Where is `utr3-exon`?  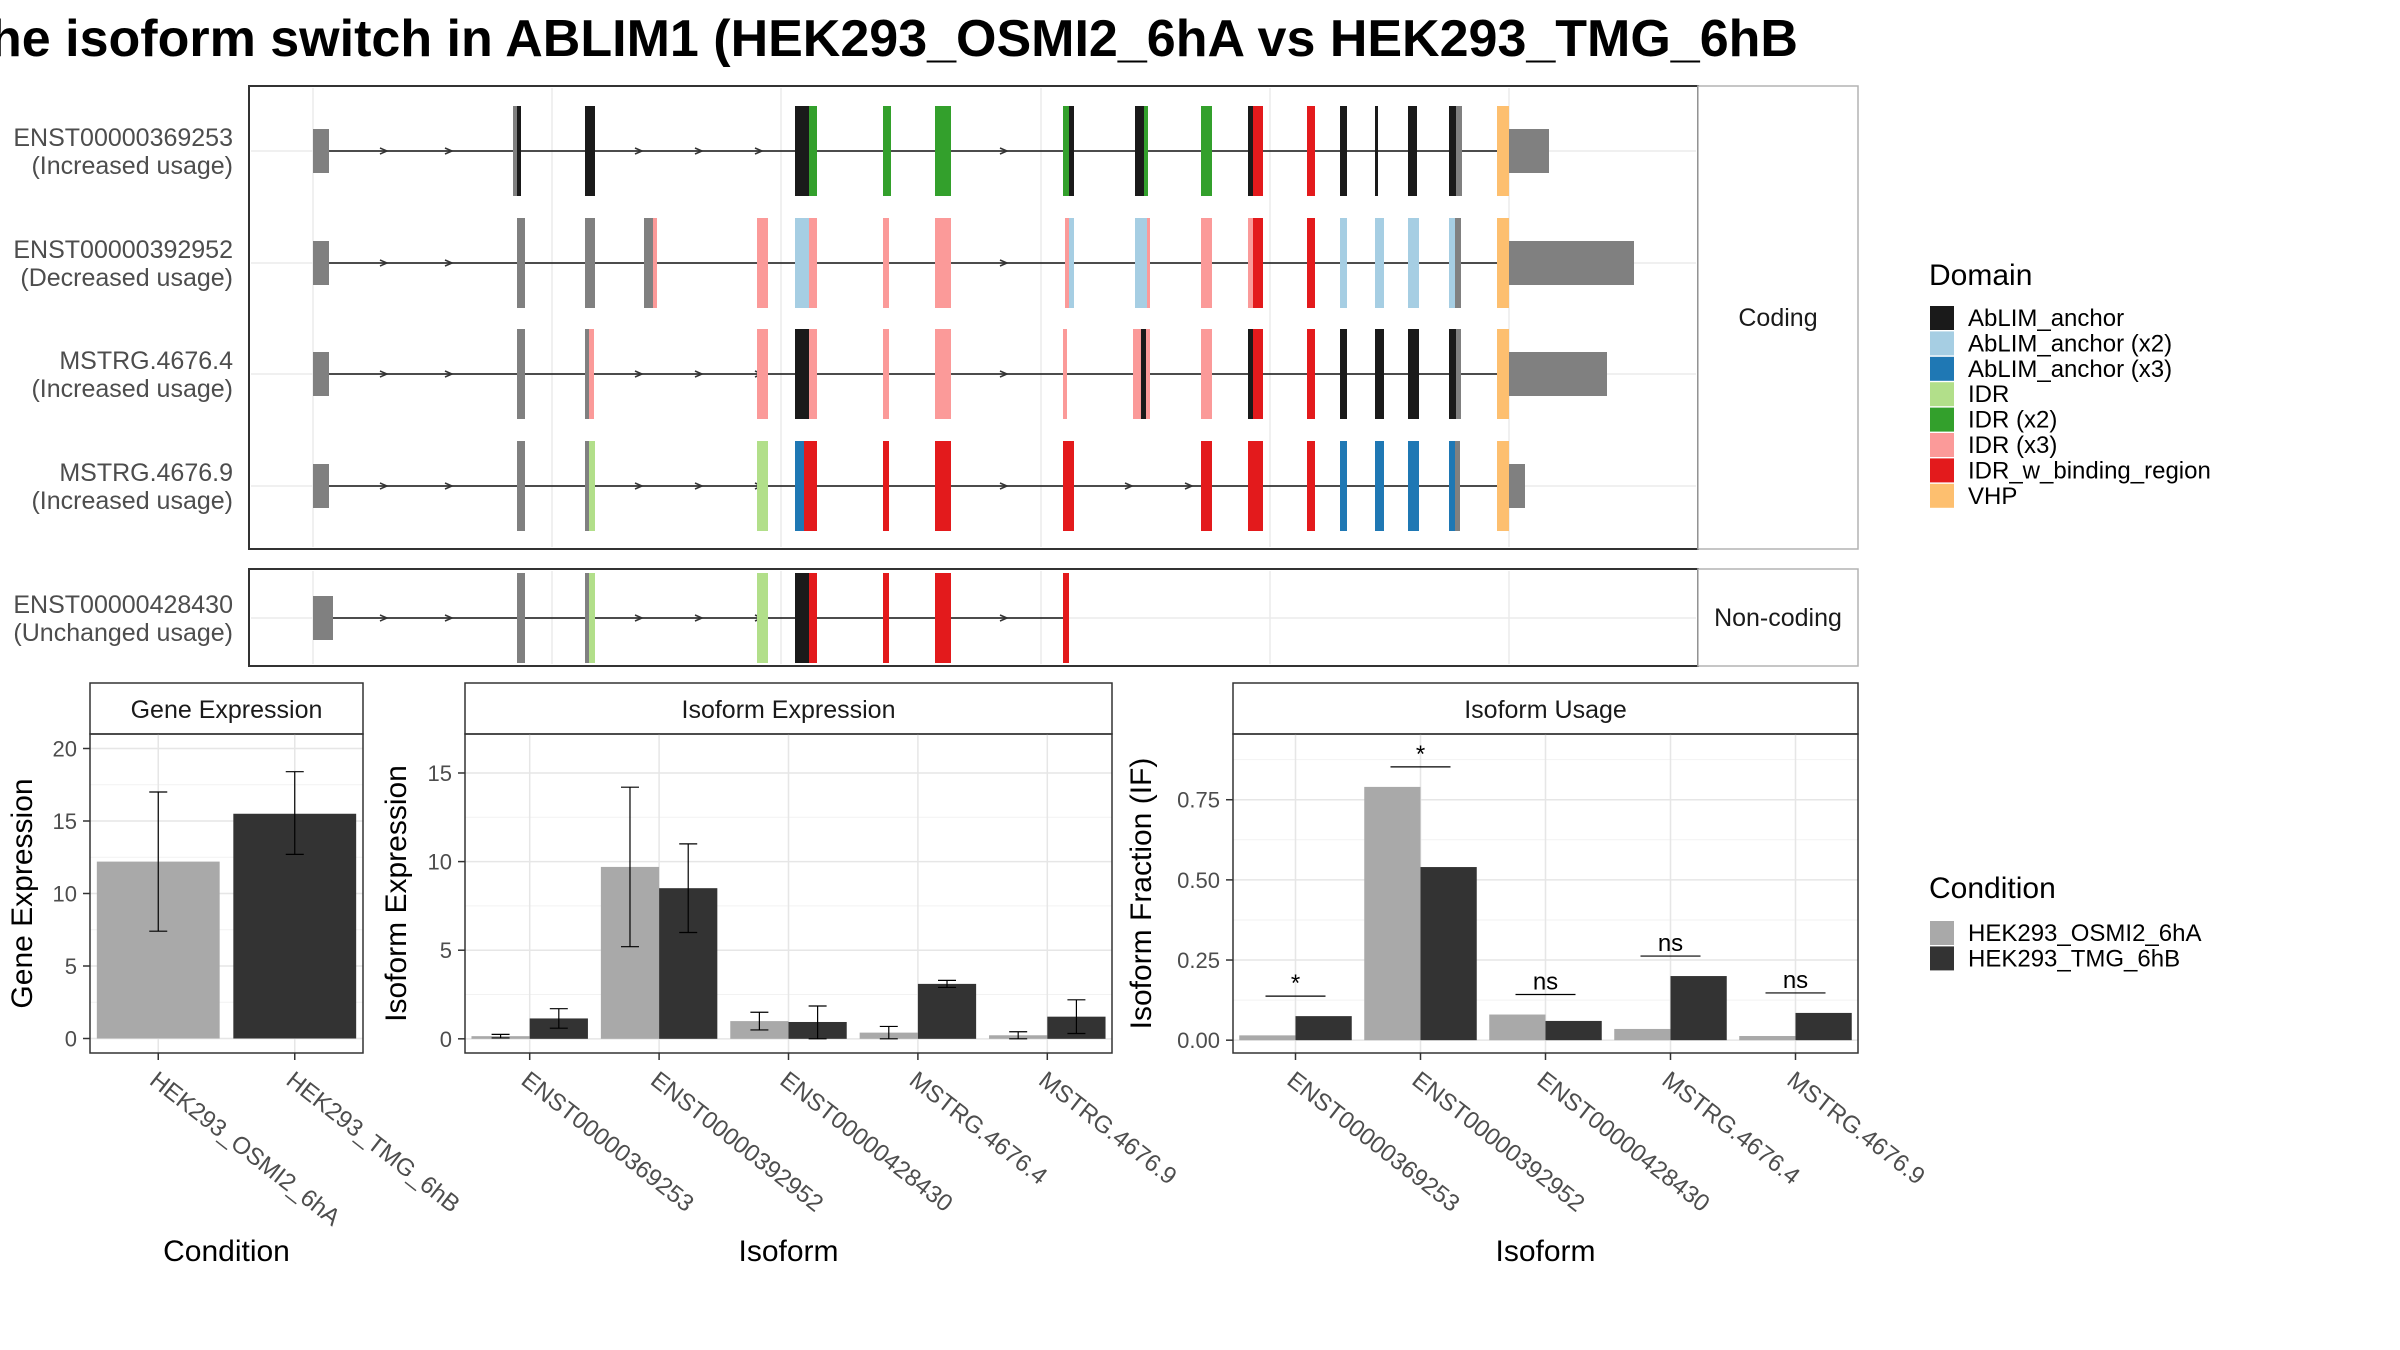 utr3-exon is located at coordinates (1517, 486).